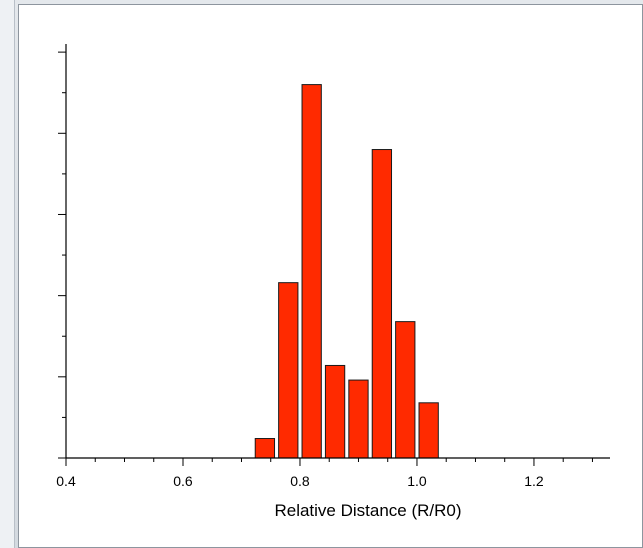 This screenshot has height=548, width=643. Describe the element at coordinates (62, 255) in the screenshot. I see `y-ticks-group` at that location.